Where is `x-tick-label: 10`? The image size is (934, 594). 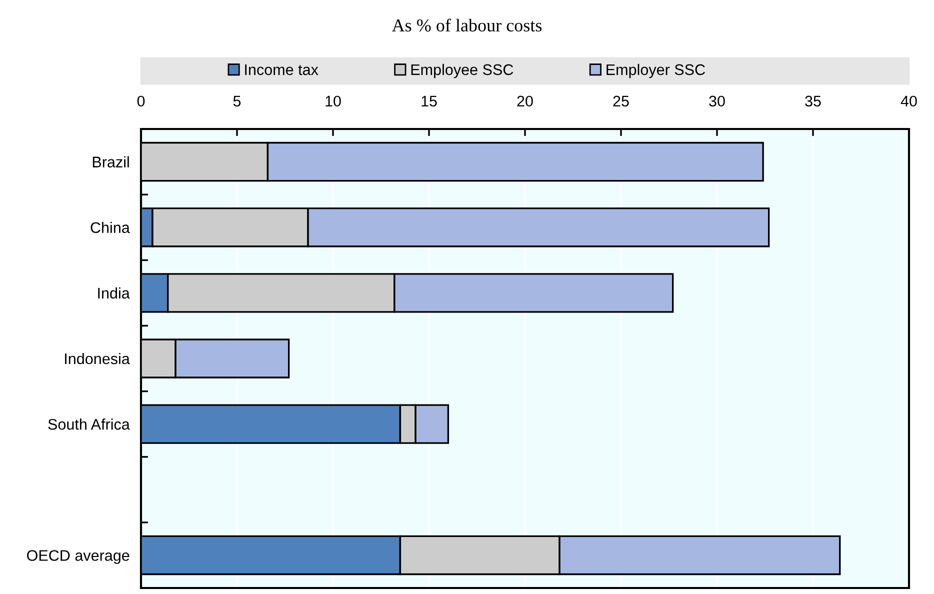 x-tick-label: 10 is located at coordinates (333, 101).